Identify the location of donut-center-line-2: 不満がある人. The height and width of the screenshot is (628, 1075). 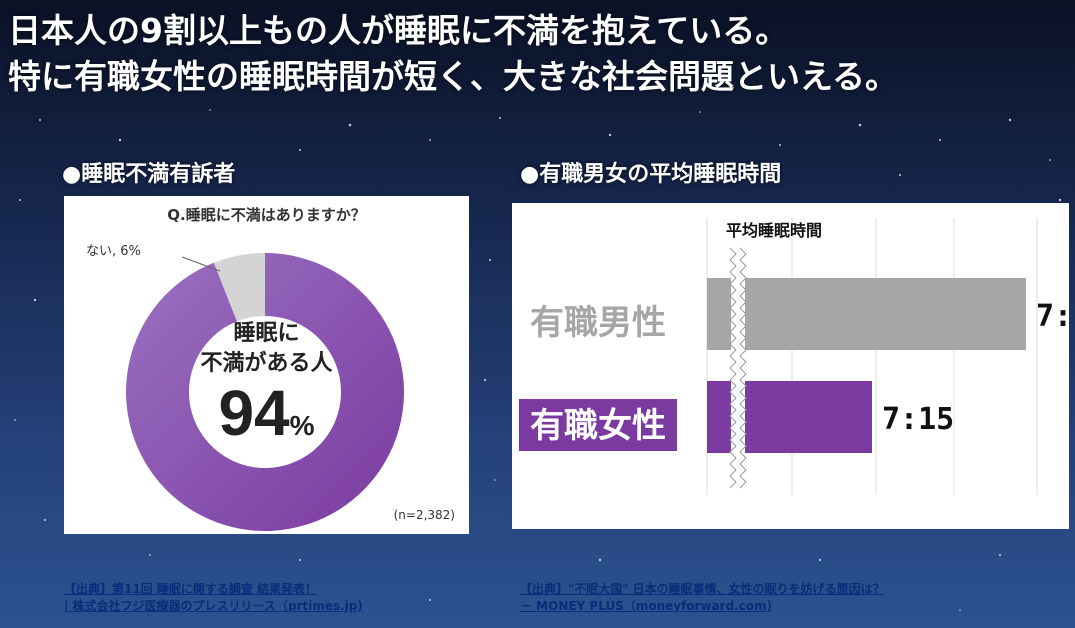
(266, 363).